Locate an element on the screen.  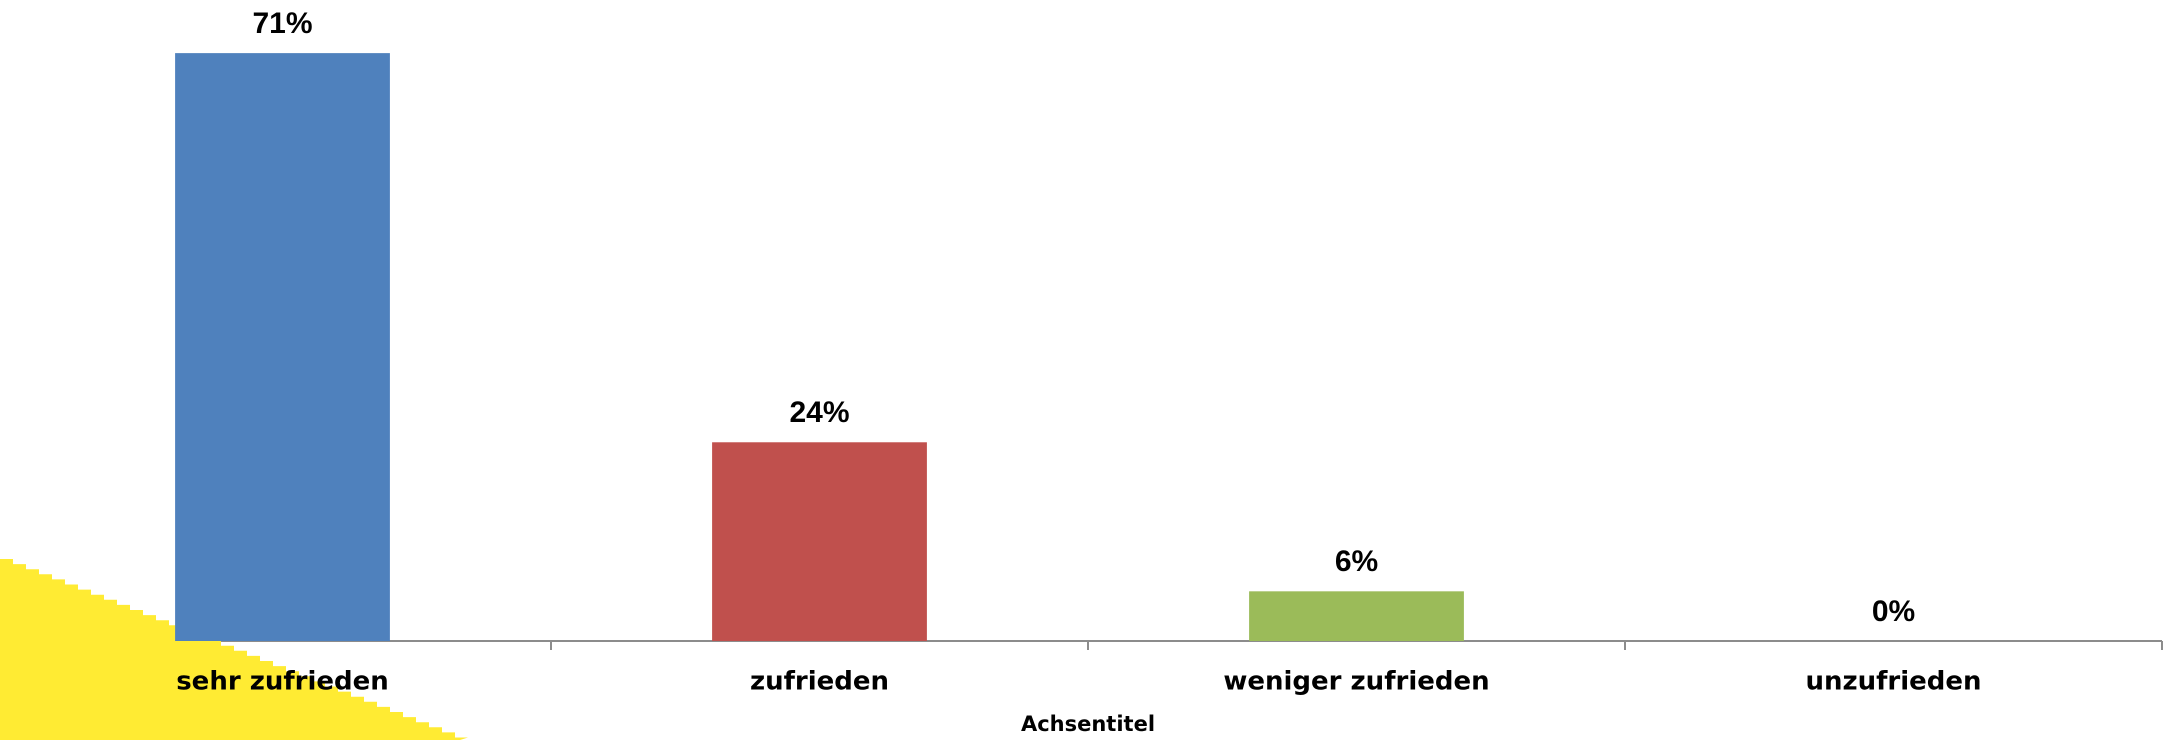
x-tick-label: weniger zufrieden is located at coordinates (1356, 682).